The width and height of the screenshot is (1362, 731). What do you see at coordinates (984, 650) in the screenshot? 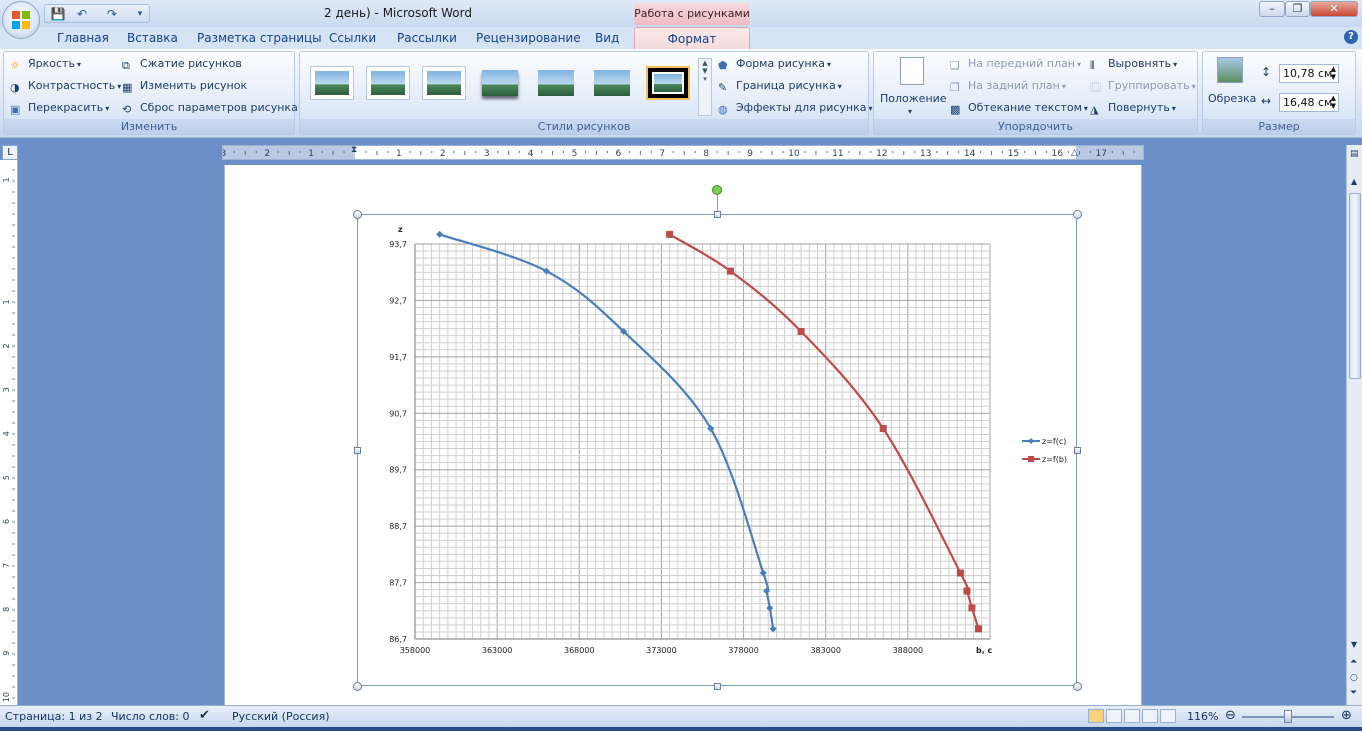
I see `x-axis-label: b, c` at bounding box center [984, 650].